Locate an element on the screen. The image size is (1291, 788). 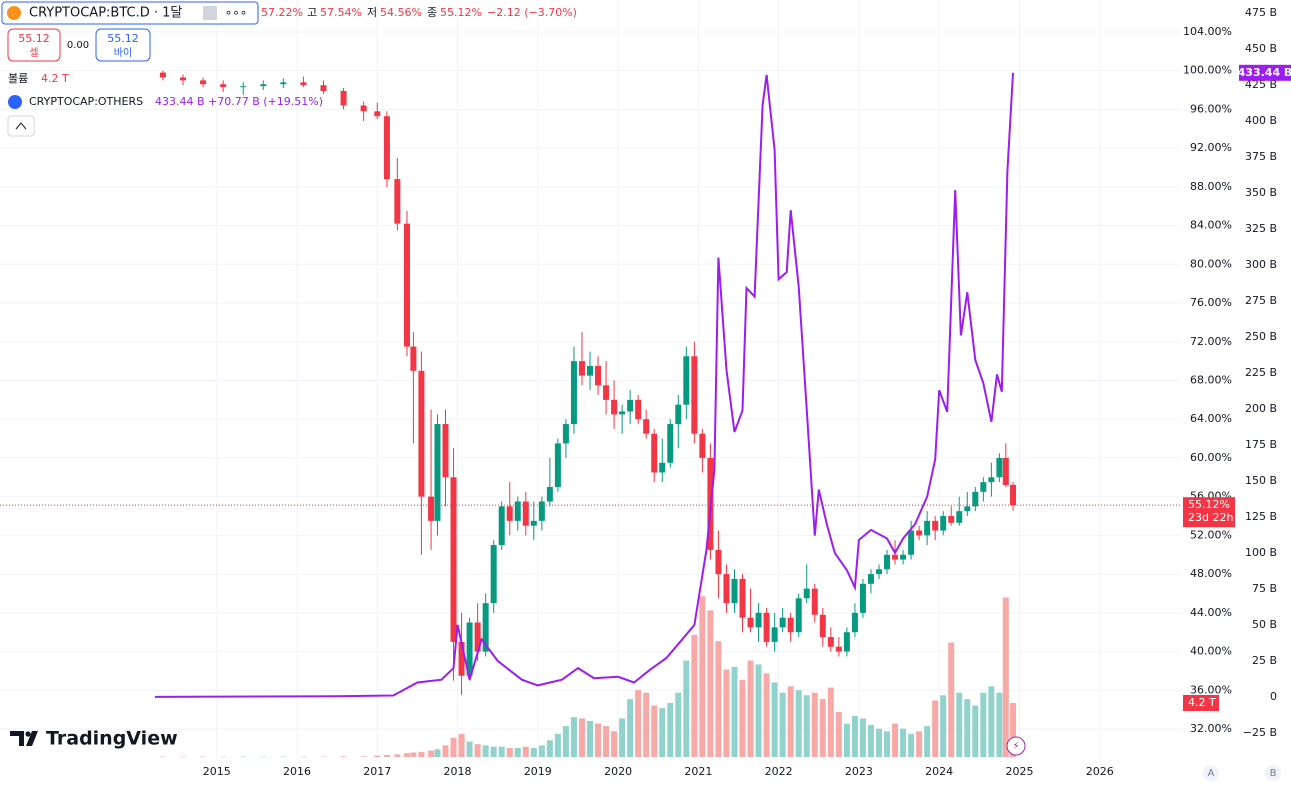
y2-tick-label: 250 B is located at coordinates (1261, 336).